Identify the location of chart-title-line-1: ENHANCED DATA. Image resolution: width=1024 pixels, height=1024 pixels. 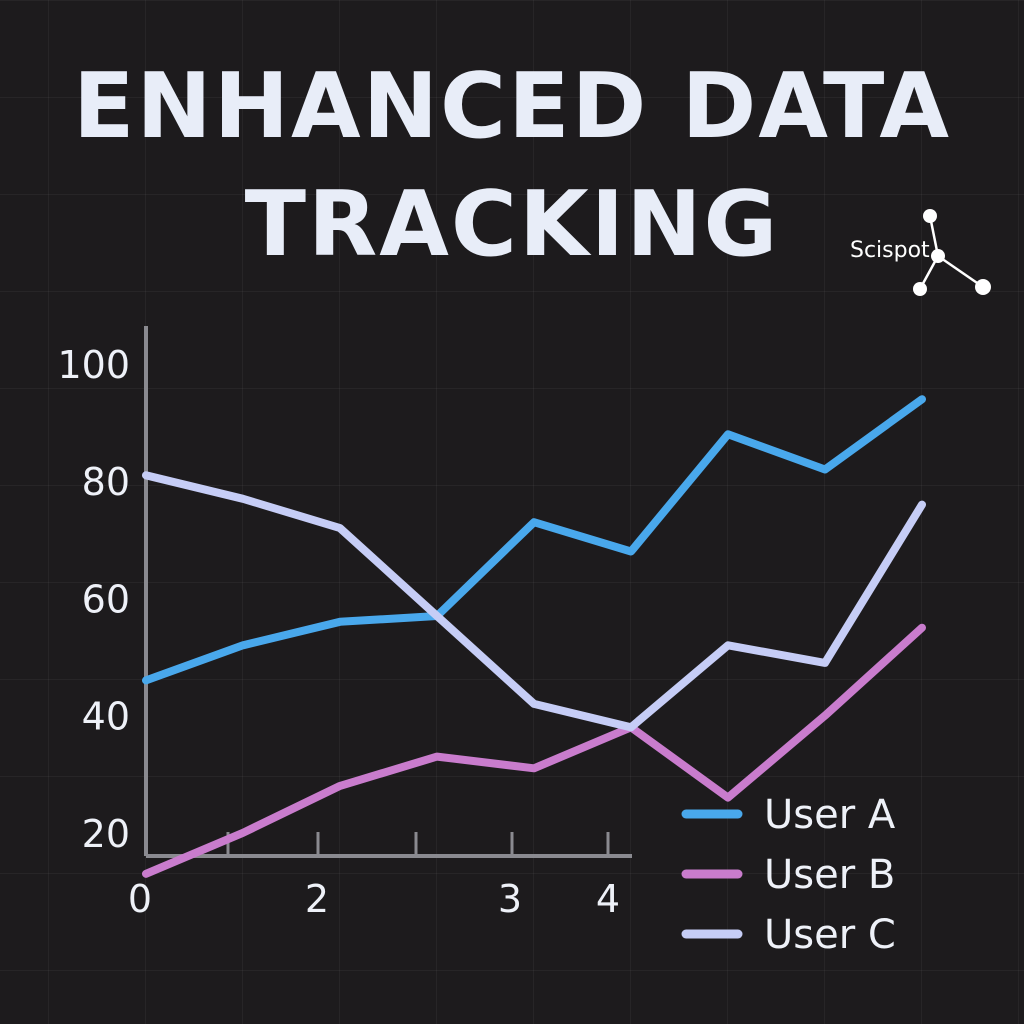
(512, 106).